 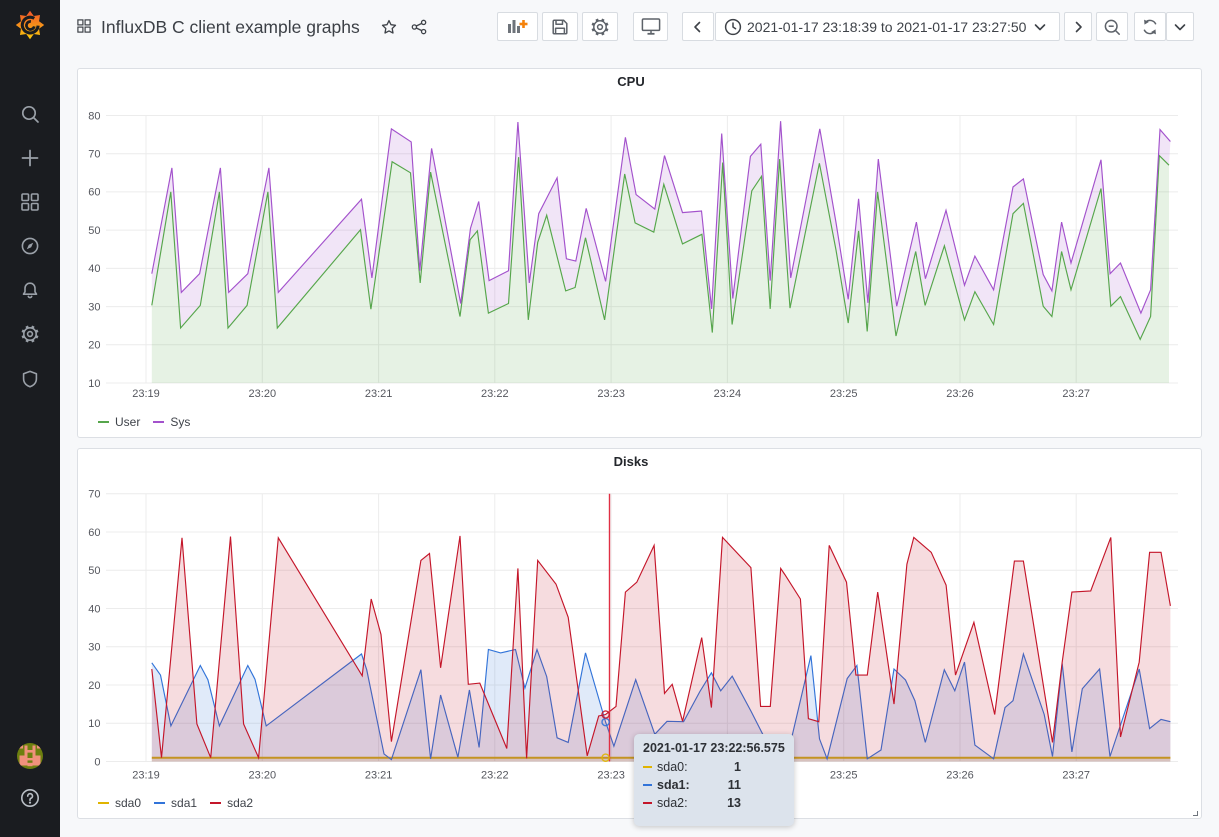 I want to click on svg-text: 23:24, so click(x=728, y=394).